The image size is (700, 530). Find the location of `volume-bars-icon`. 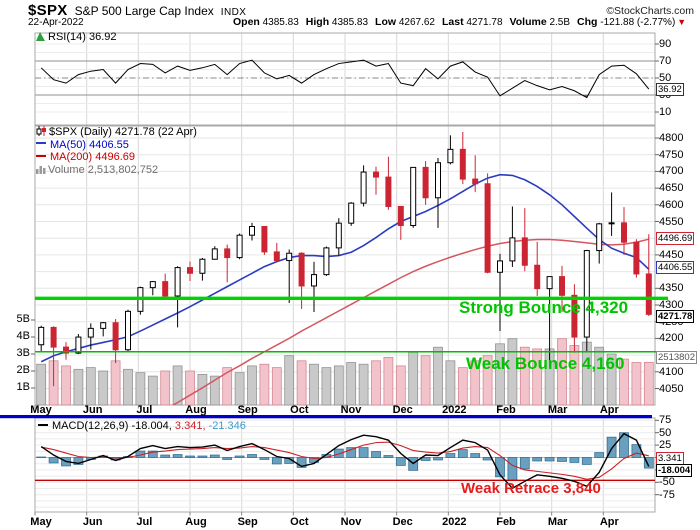

volume-bars-icon is located at coordinates (41, 169).